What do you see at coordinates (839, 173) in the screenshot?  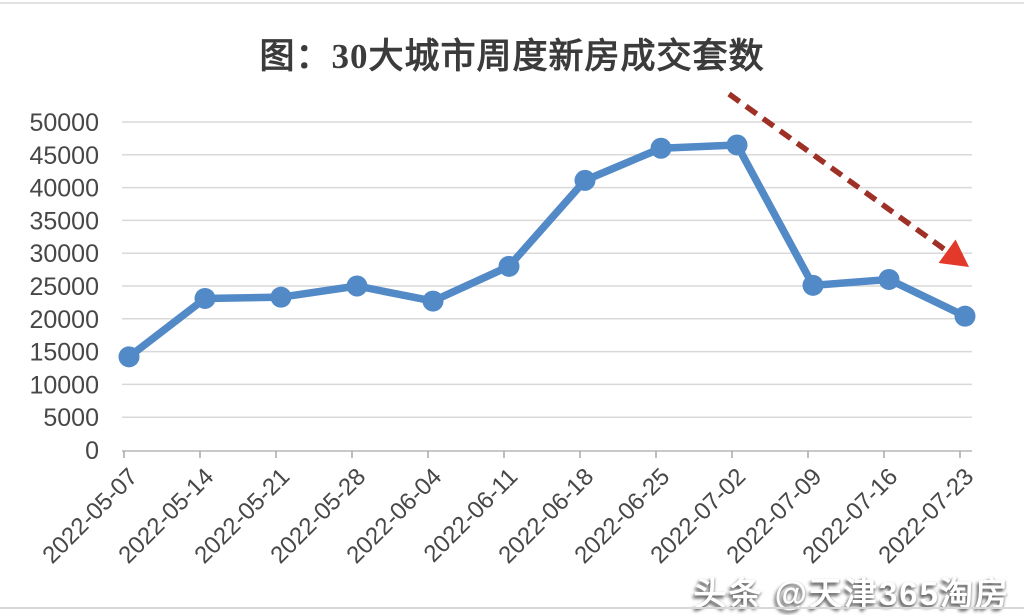 I see `trend-arrow-dashed-shaft` at bounding box center [839, 173].